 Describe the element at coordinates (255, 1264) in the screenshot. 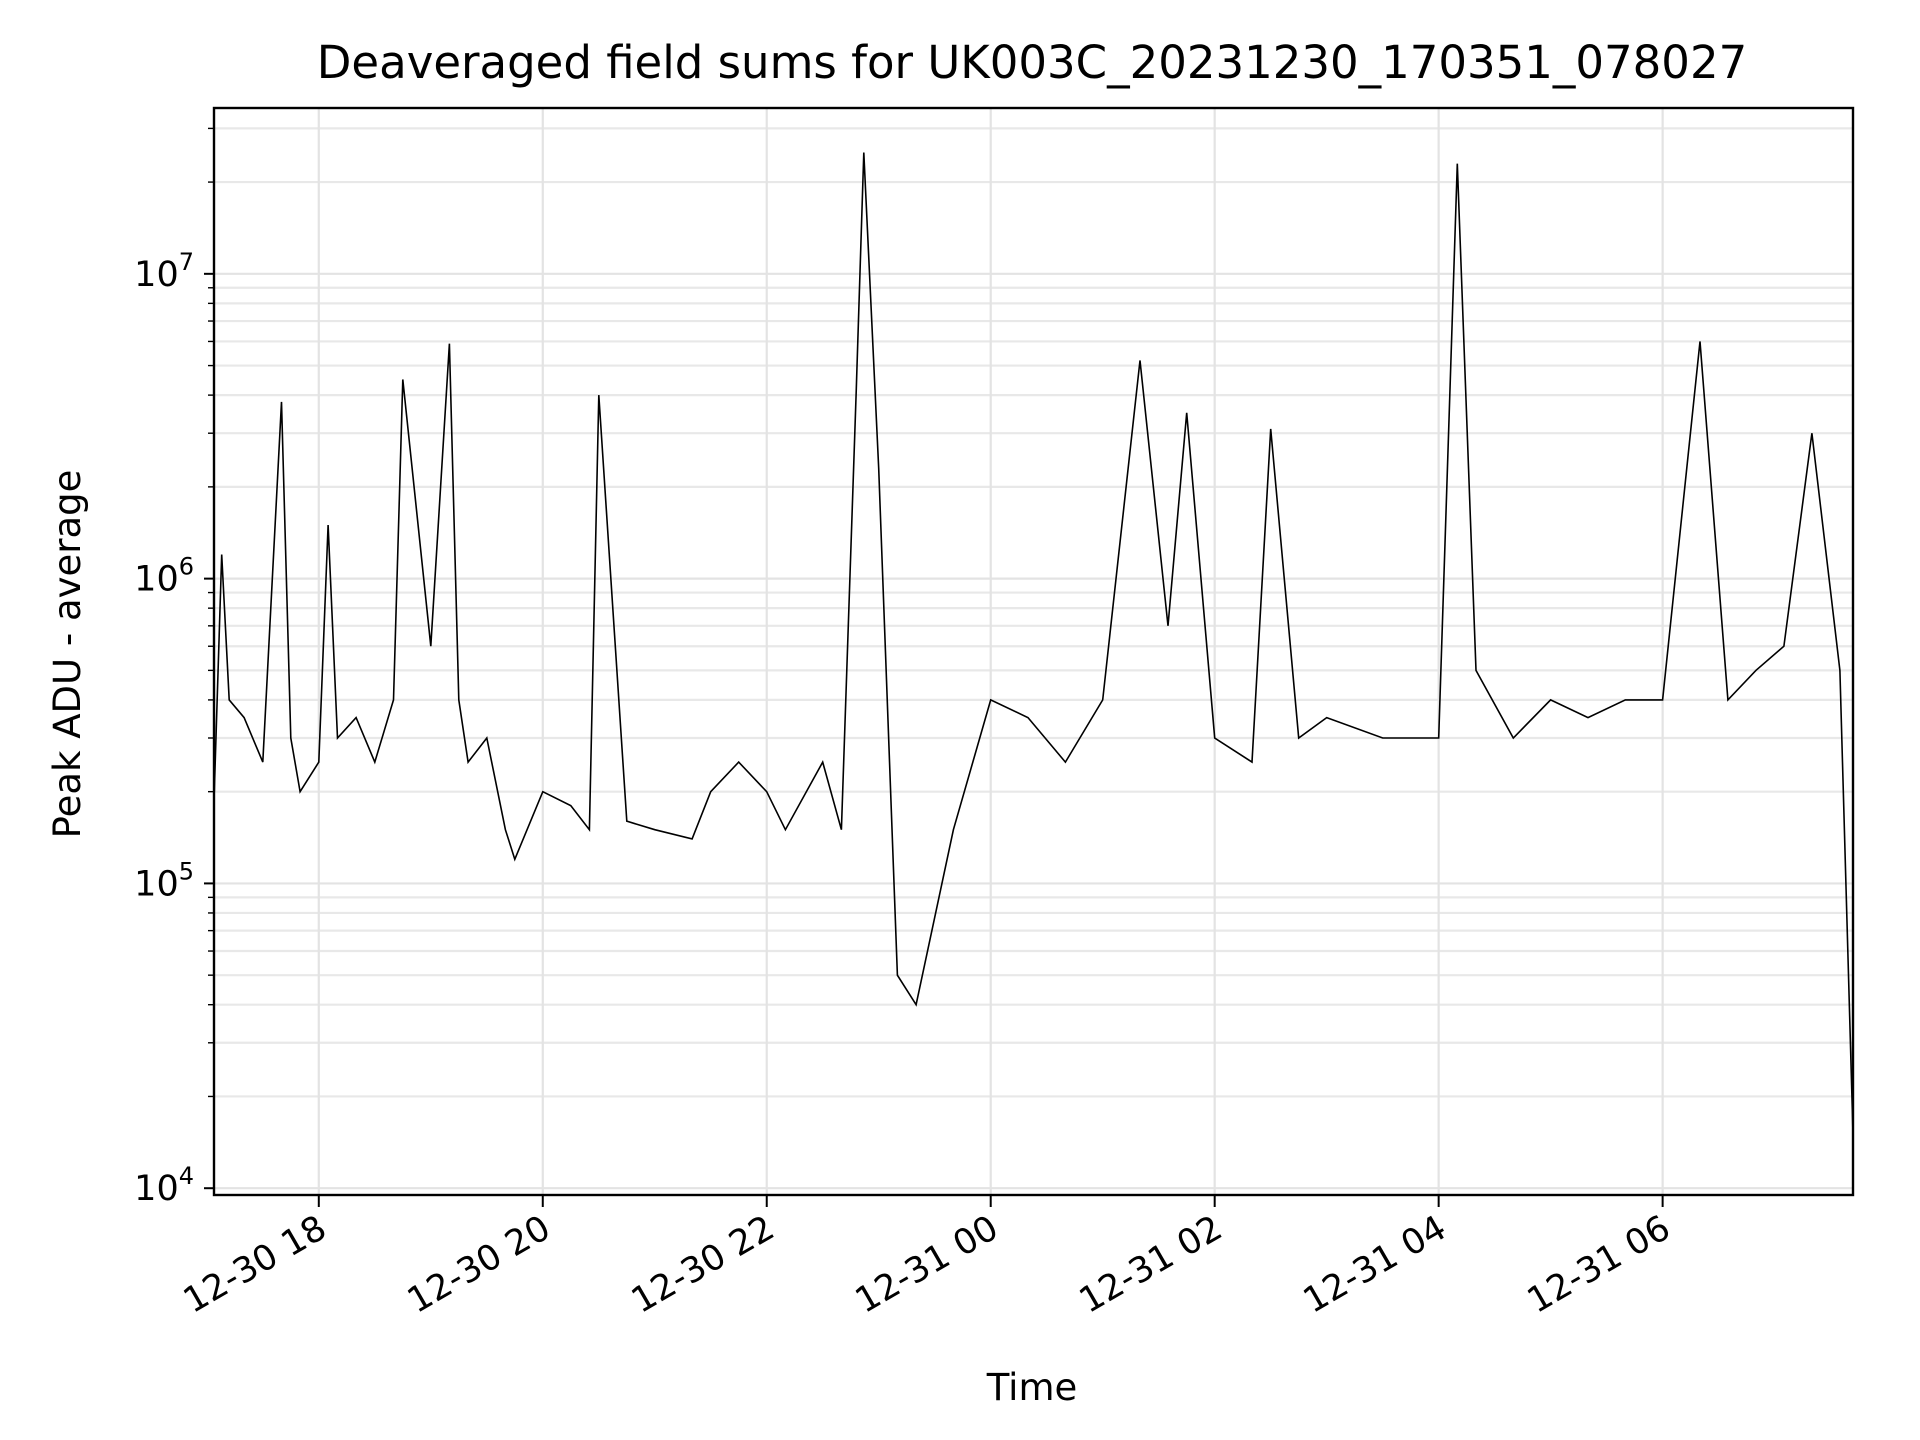

I see `x-tick-label: 12-30 18` at that location.